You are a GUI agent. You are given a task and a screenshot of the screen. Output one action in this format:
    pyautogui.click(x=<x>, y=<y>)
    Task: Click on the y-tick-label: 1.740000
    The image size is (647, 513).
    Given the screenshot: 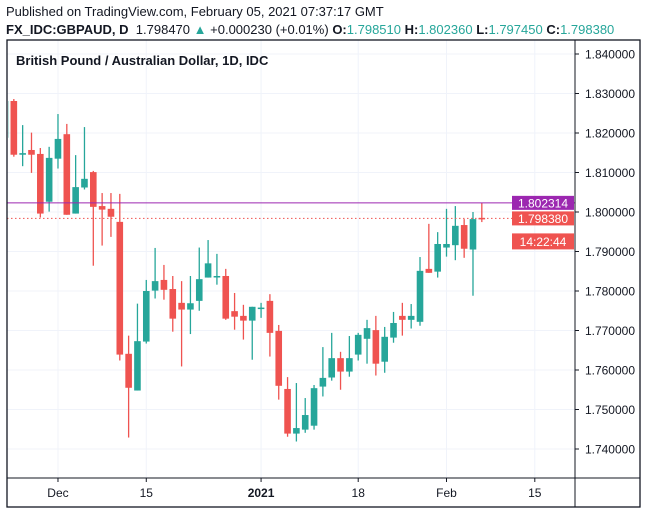 What is the action you would take?
    pyautogui.click(x=610, y=450)
    